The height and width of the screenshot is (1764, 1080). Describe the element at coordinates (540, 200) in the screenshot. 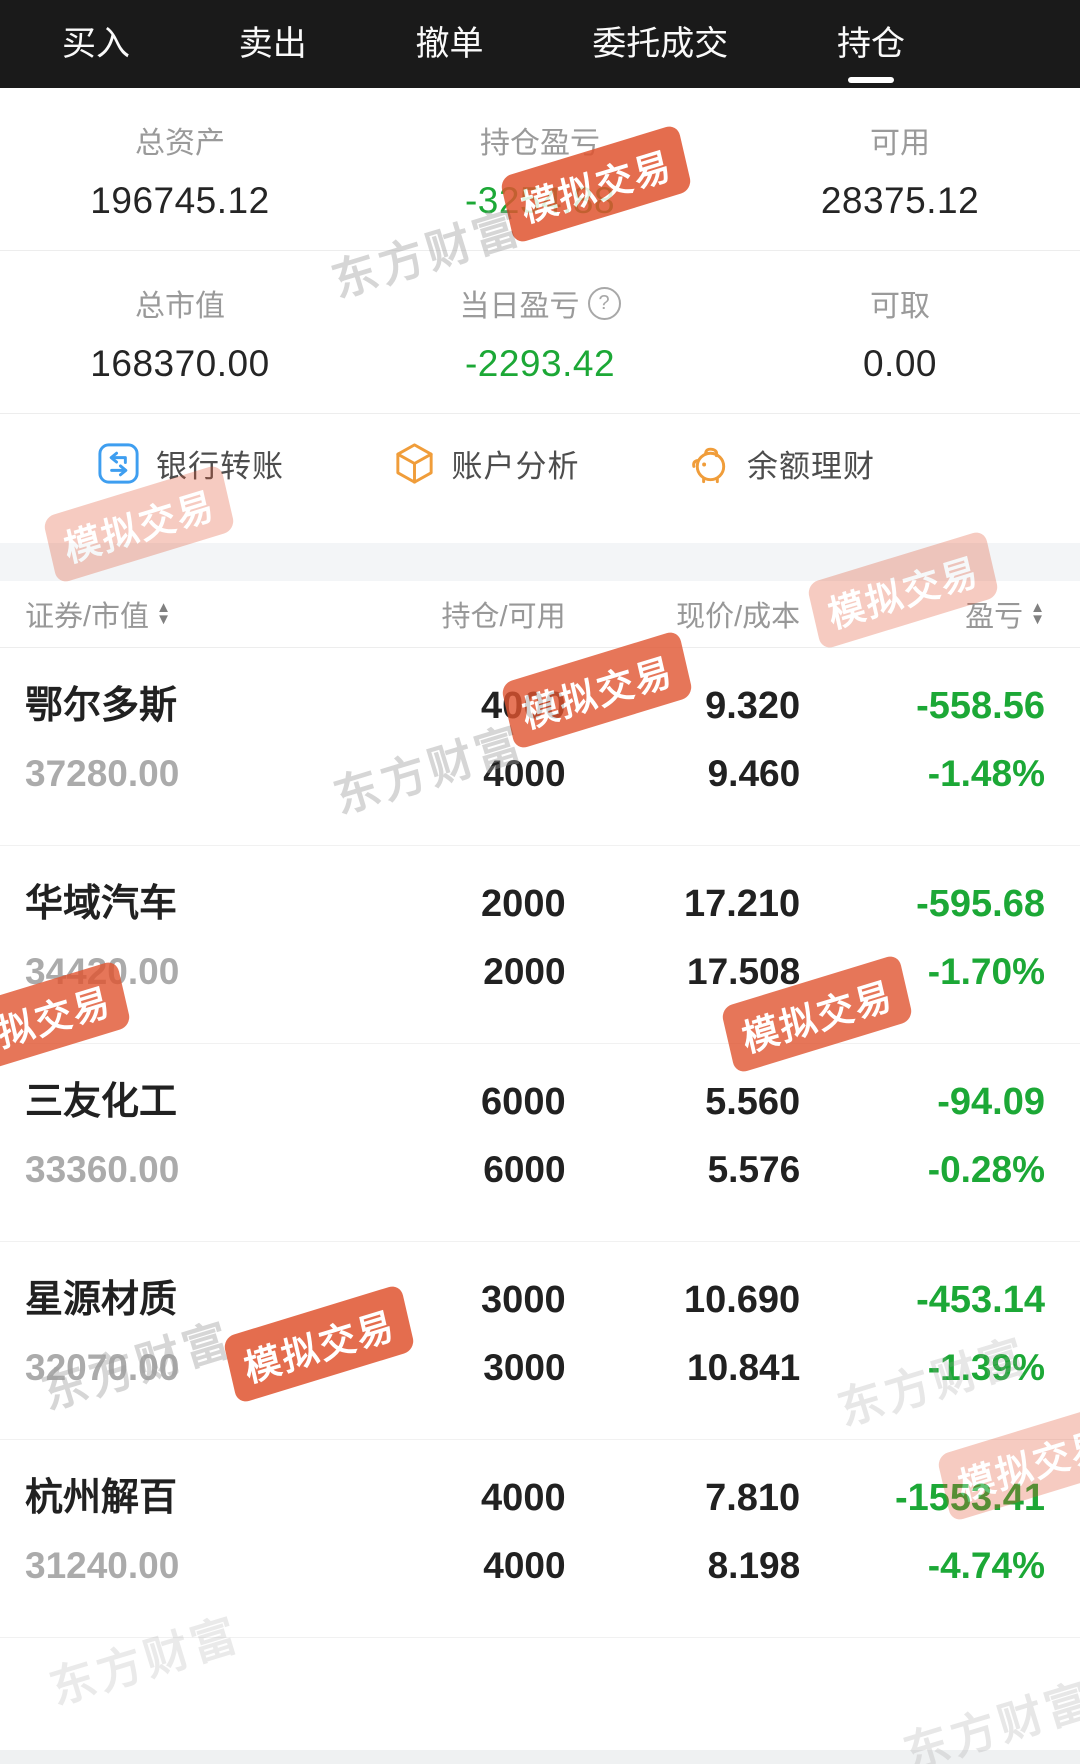

I see `position-pl-value: -3254.88` at that location.